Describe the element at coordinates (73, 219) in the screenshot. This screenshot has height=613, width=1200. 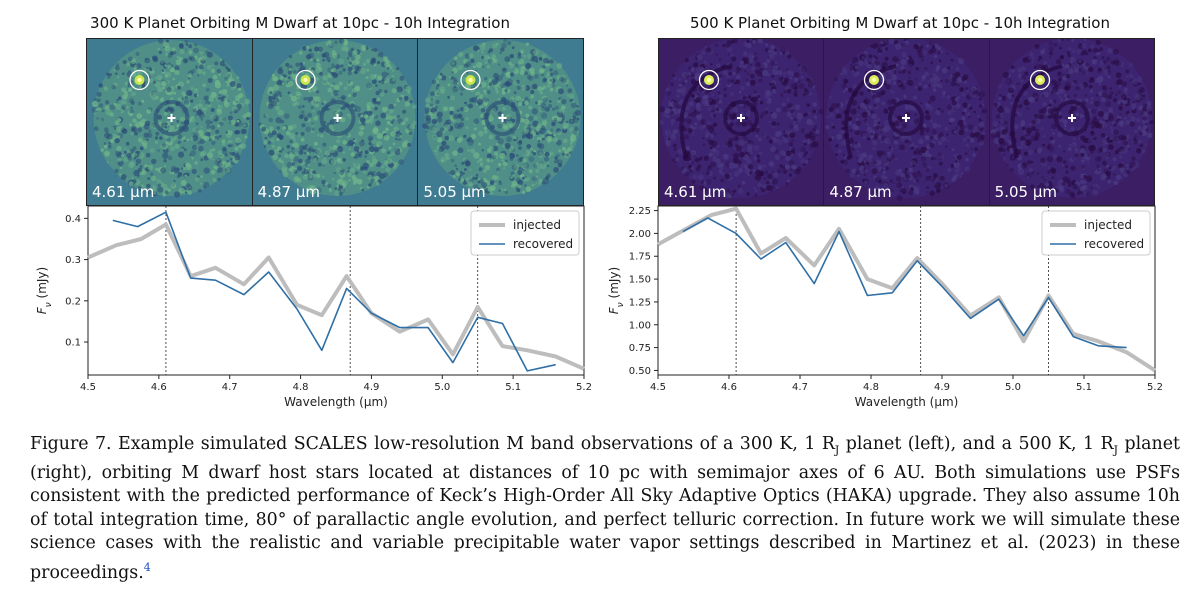
I see `y-tick-label: 0.4` at that location.